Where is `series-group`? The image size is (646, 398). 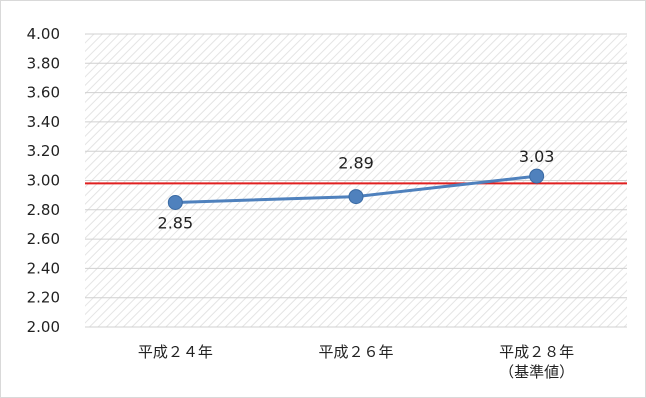
series-group is located at coordinates (356, 189).